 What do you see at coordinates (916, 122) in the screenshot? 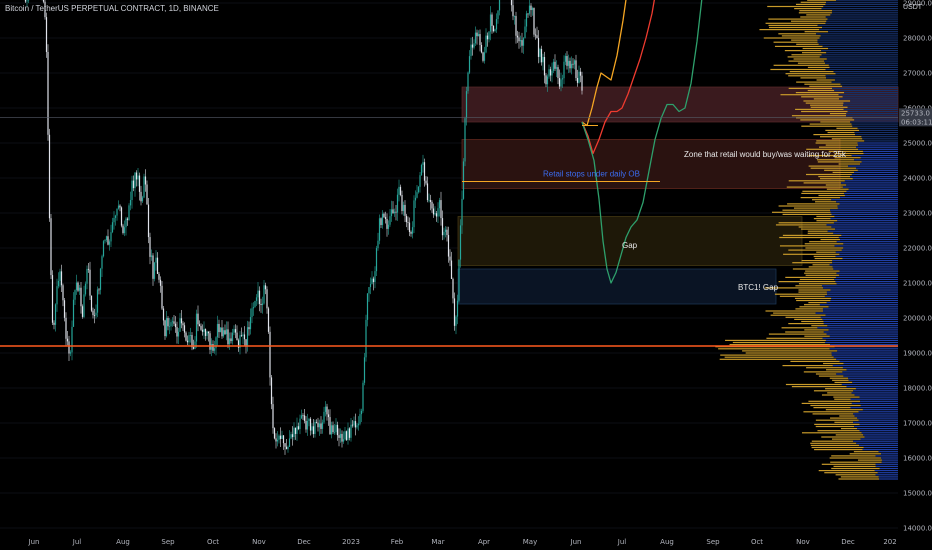
I see `countdown-timer: 06:03:11` at bounding box center [916, 122].